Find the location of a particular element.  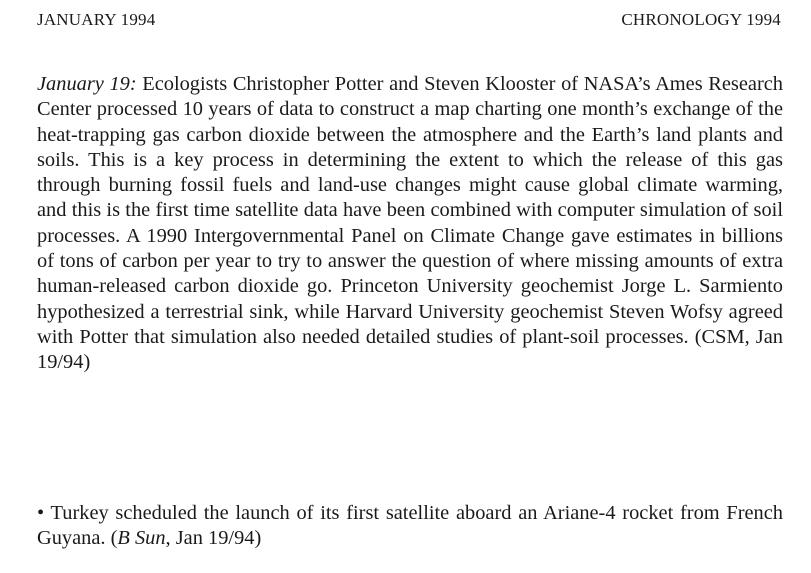

entry-date: January 19: is located at coordinates (87, 84).